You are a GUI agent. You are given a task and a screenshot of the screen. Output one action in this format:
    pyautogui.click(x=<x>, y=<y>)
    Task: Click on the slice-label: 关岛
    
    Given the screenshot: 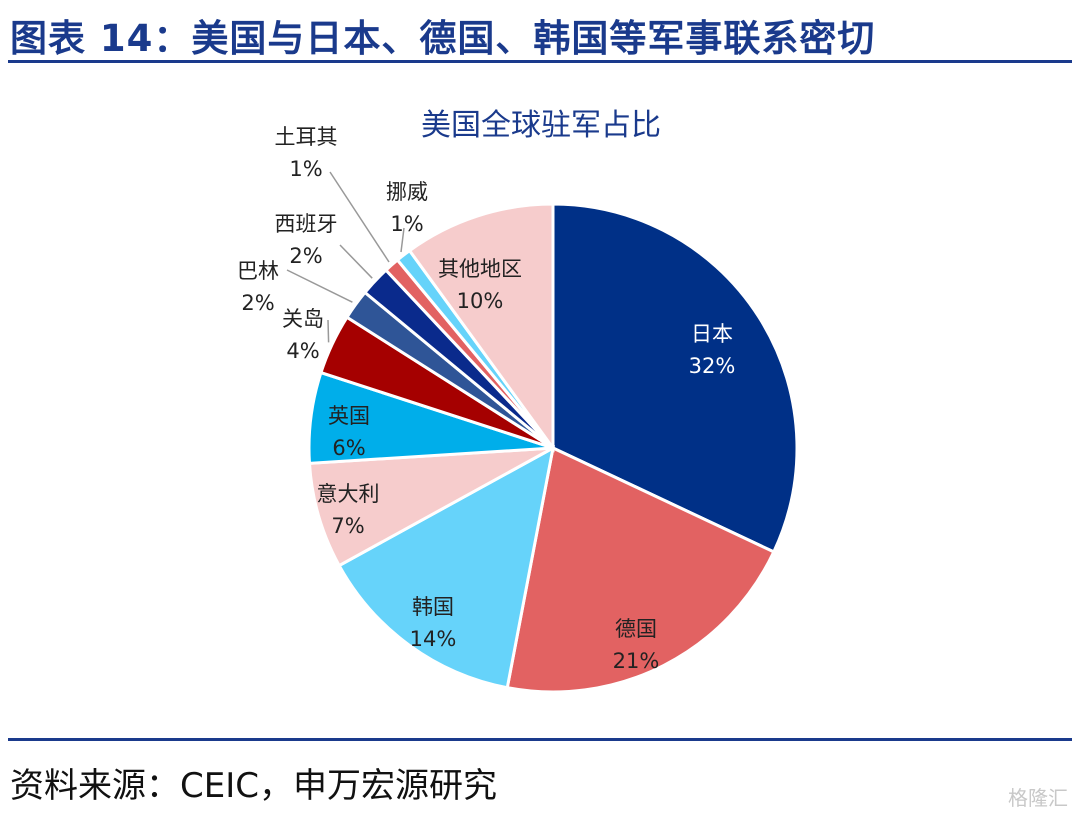 What is the action you would take?
    pyautogui.click(x=303, y=319)
    